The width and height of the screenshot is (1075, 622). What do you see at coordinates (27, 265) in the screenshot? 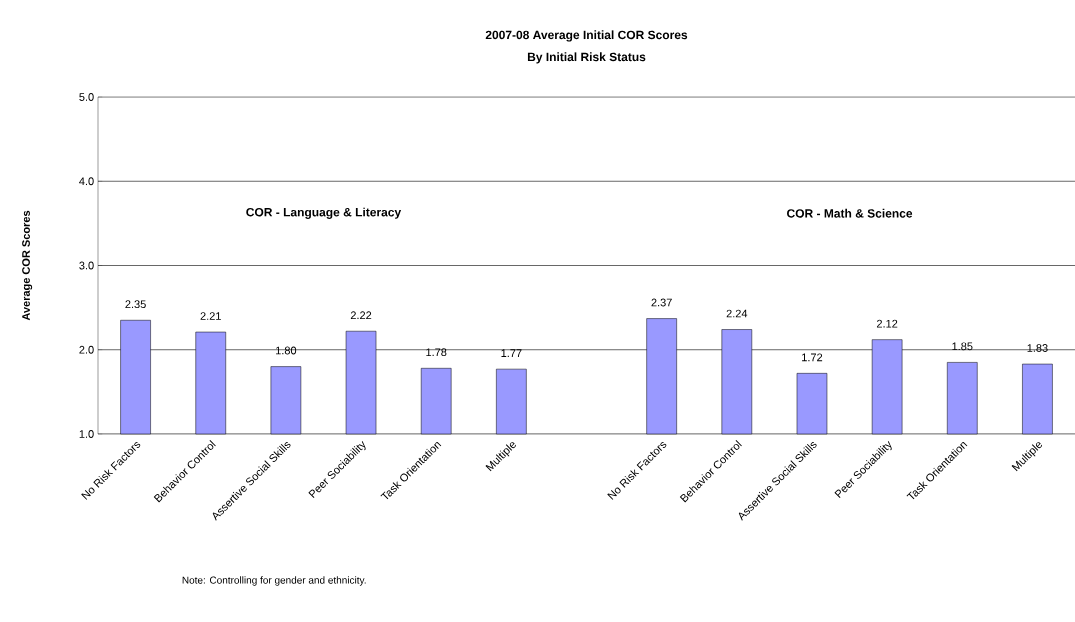
I see `y-axis-title: Average COR Scores` at bounding box center [27, 265].